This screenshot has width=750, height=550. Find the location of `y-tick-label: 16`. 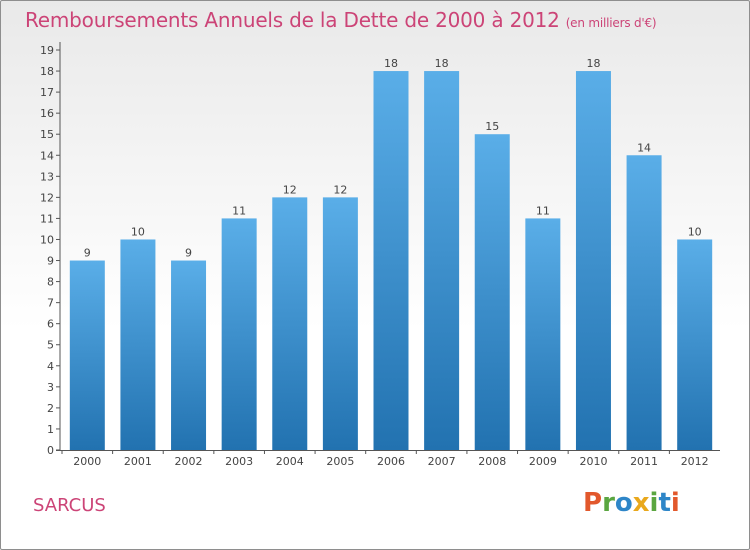

y-tick-label: 16 is located at coordinates (47, 113).